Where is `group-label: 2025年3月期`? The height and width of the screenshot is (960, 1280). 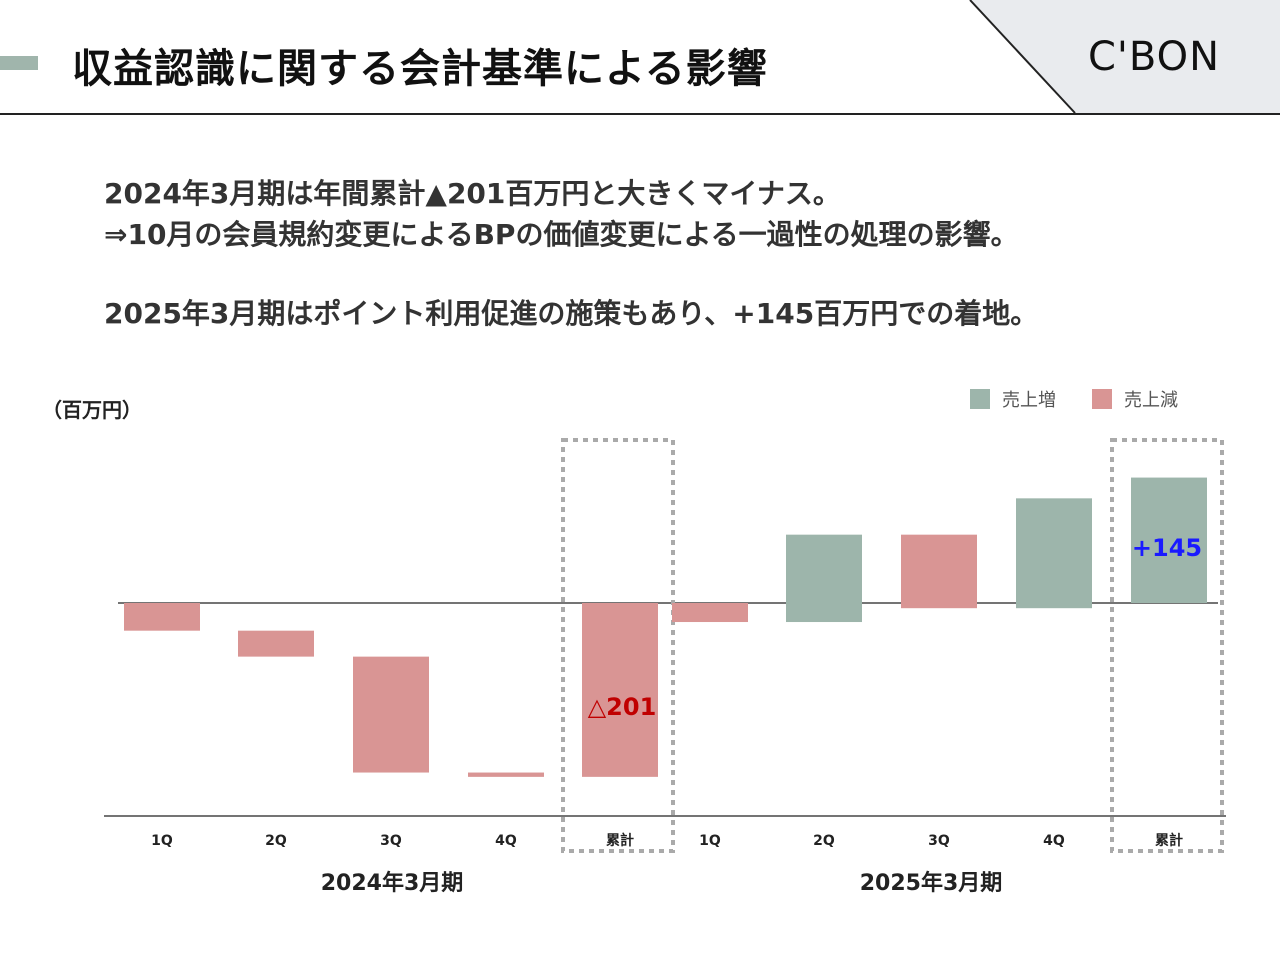 group-label: 2025年3月期 is located at coordinates (931, 883).